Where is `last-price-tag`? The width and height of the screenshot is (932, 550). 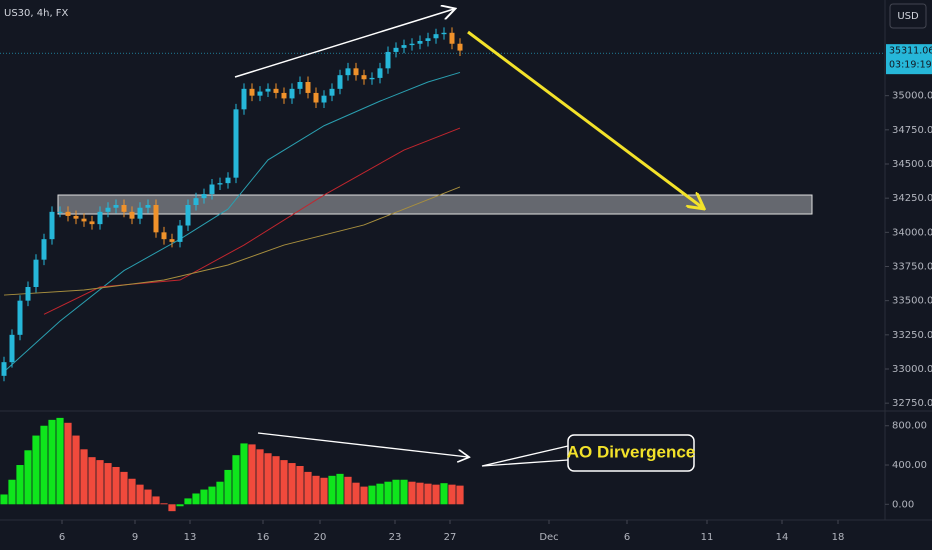
last-price-tag is located at coordinates (909, 59).